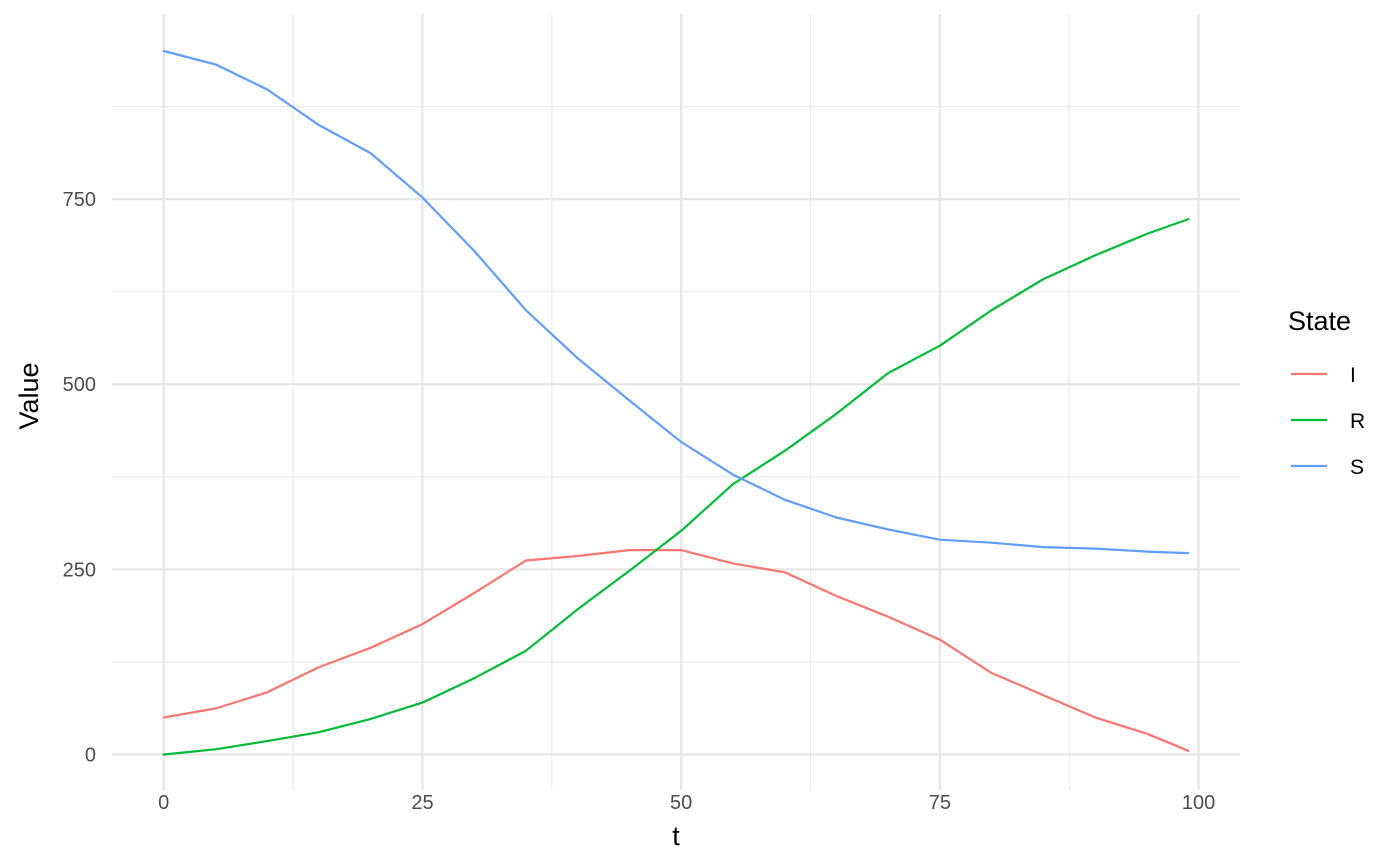 The height and width of the screenshot is (868, 1400). Describe the element at coordinates (1198, 803) in the screenshot. I see `x-tick-label: 100` at that location.